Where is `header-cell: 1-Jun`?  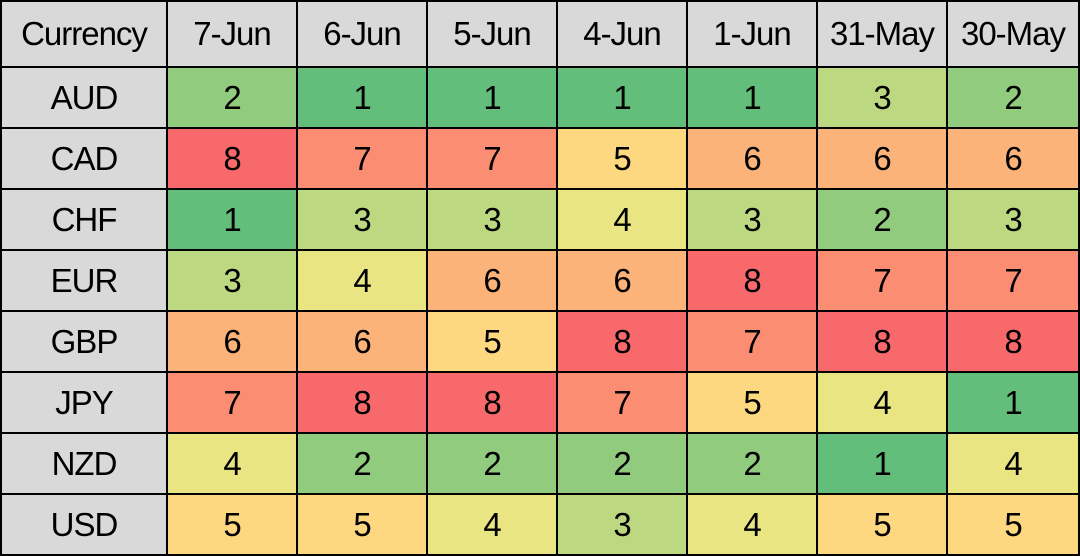 header-cell: 1-Jun is located at coordinates (753, 35).